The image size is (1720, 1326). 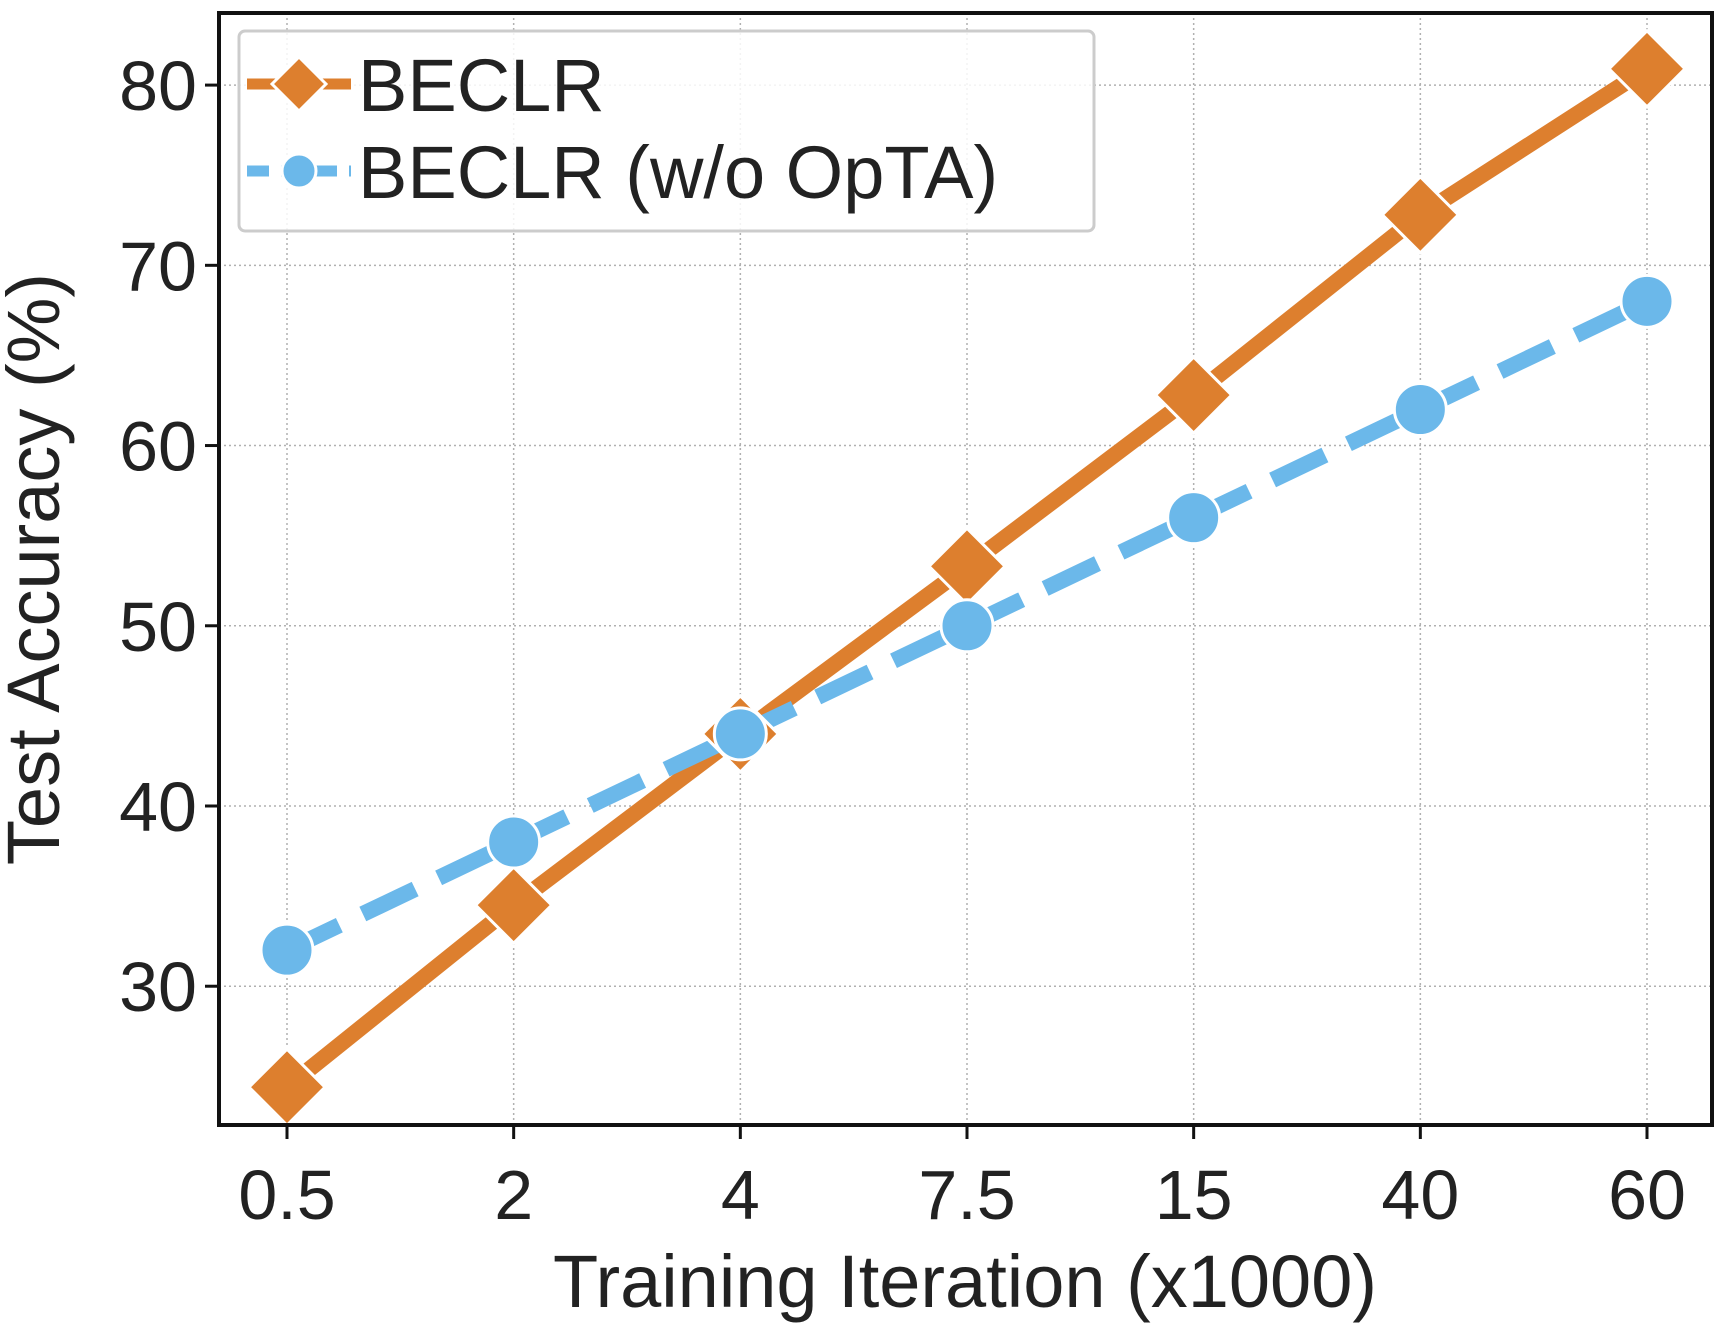 I want to click on x-tick-label: 60, so click(x=1647, y=1195).